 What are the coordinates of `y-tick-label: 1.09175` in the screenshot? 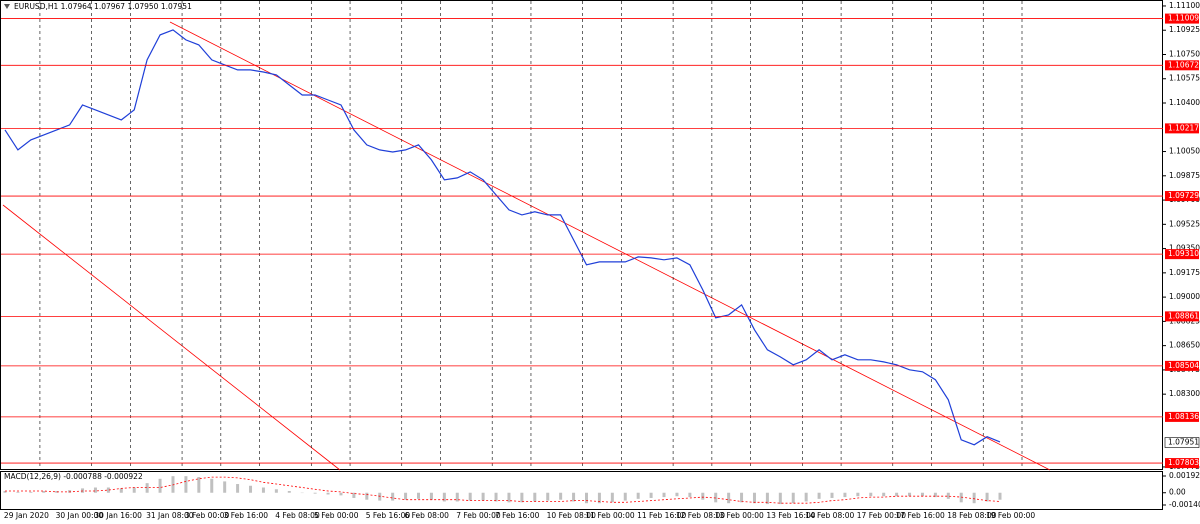 It's located at (1184, 272).